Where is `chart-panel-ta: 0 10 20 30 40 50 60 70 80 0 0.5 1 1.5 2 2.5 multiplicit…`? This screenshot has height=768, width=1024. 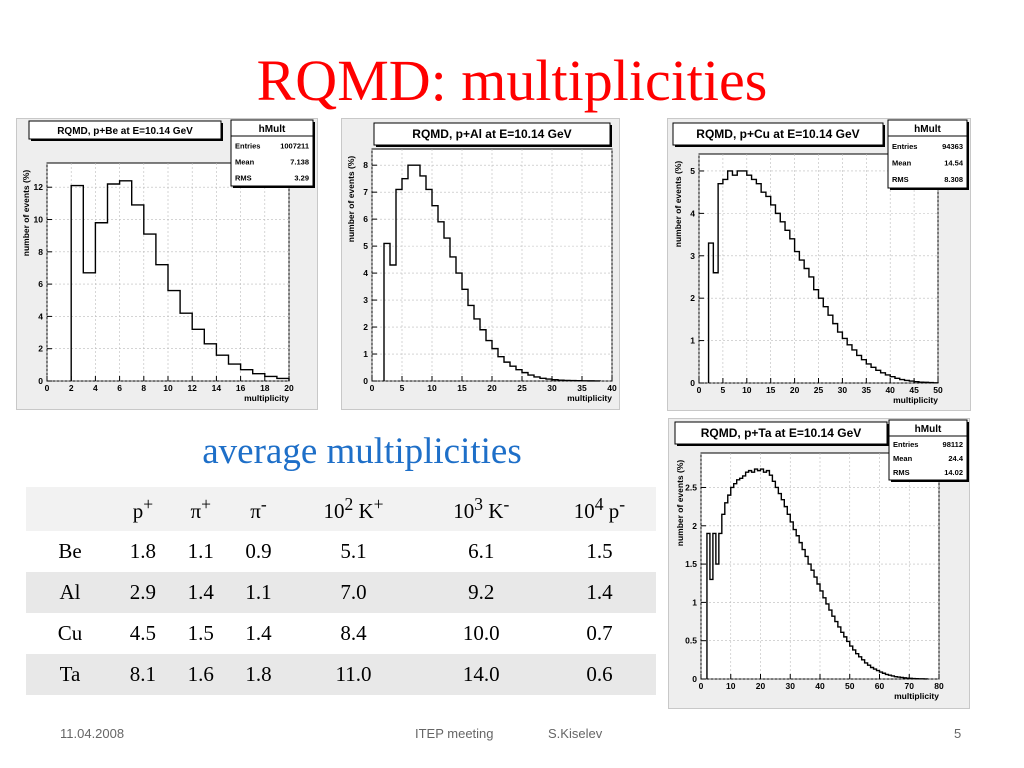
chart-panel-ta: 0 10 20 30 40 50 60 70 80 0 0.5 1 1.5 2 2.5 multiplicit… is located at coordinates (819, 563).